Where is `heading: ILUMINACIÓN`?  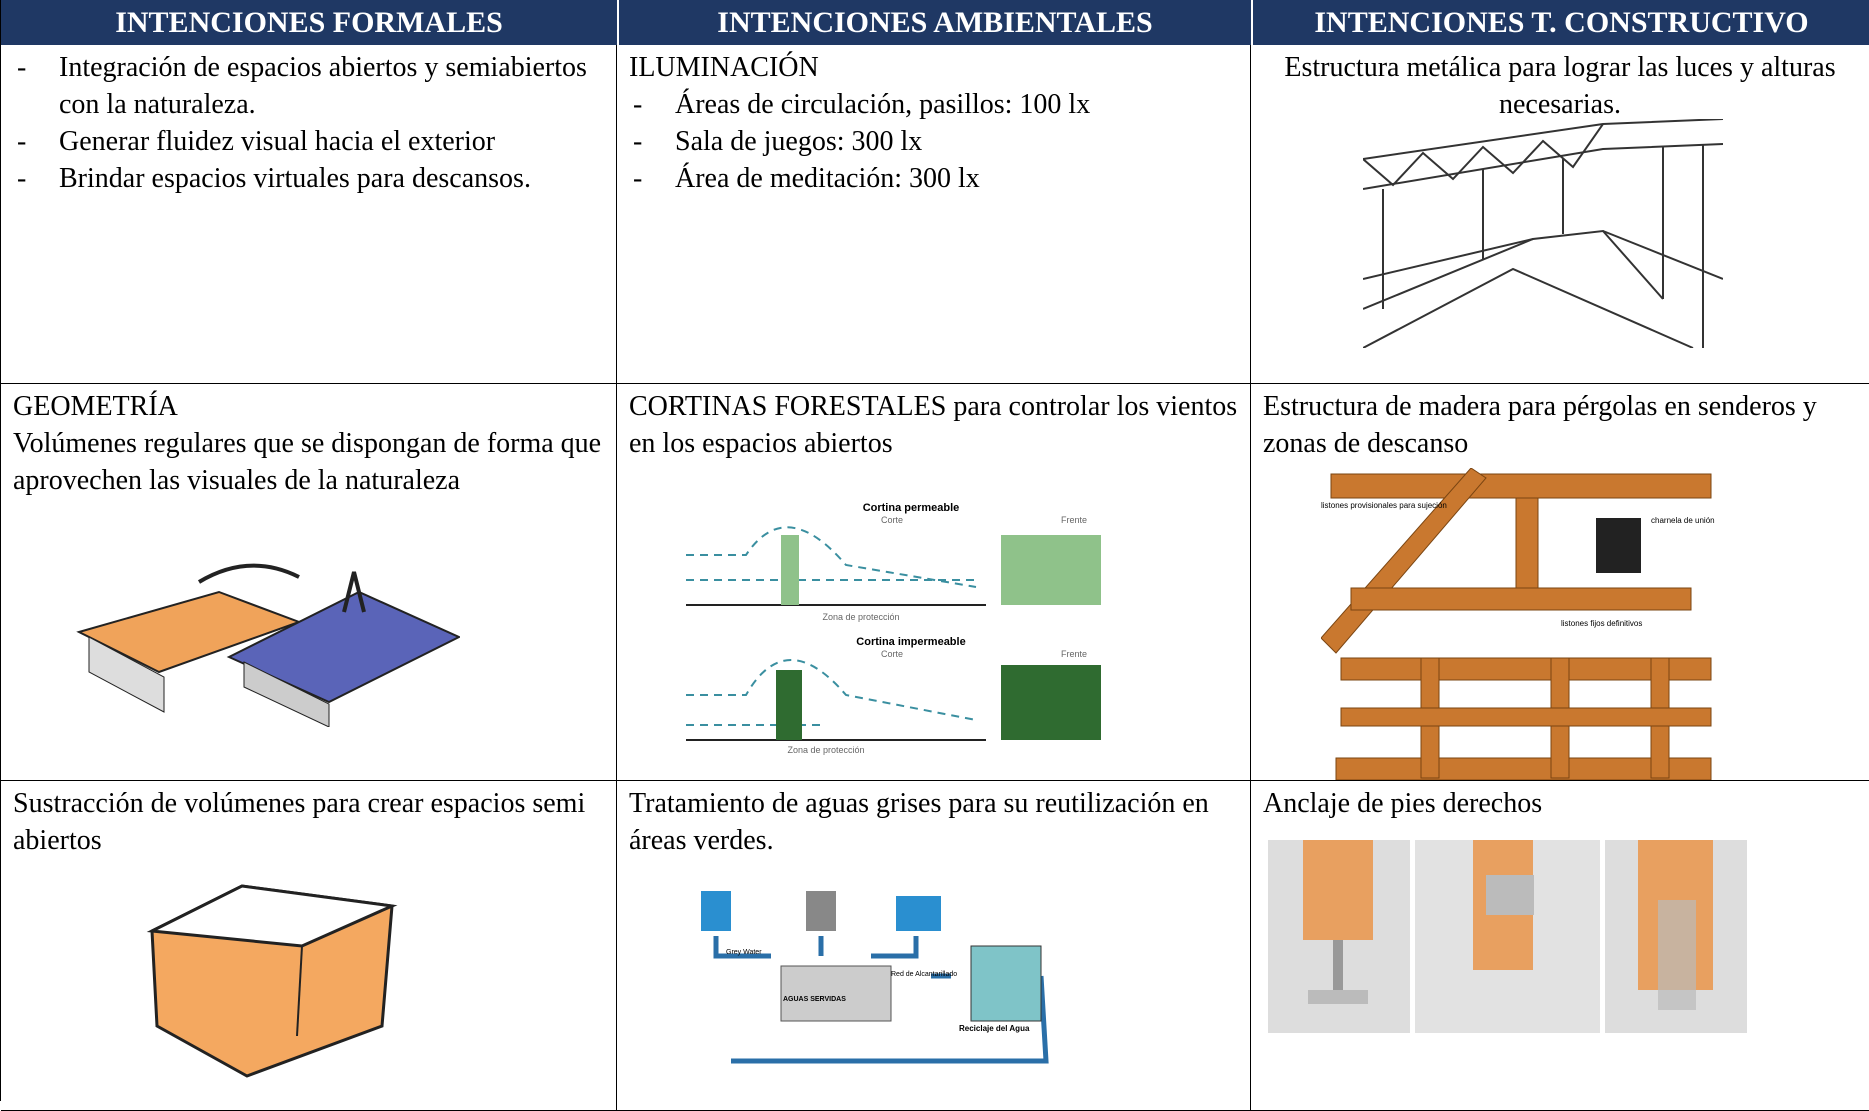
heading: ILUMINACIÓN is located at coordinates (724, 67).